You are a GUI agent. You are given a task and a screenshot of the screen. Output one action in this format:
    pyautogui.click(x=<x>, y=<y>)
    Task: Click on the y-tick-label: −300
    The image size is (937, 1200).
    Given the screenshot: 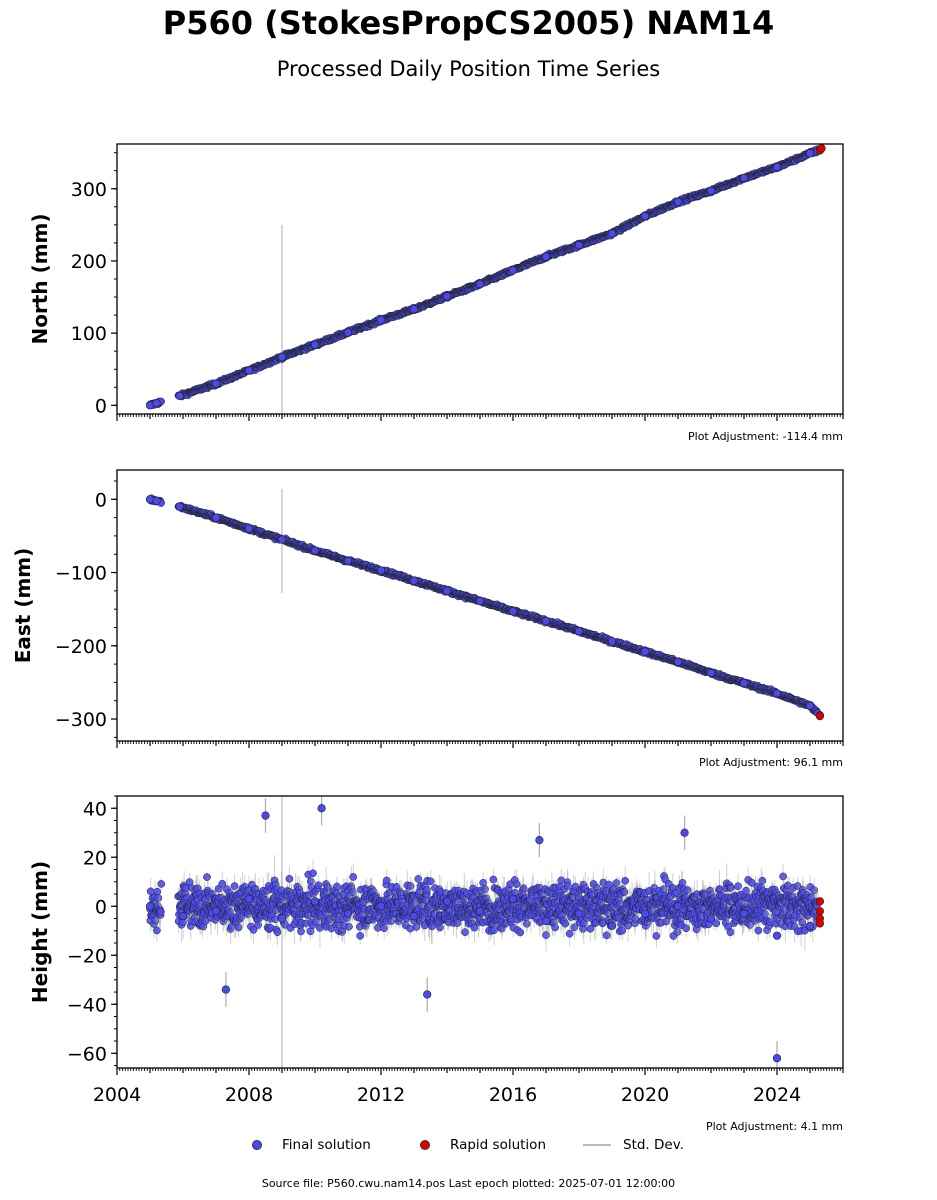 What is the action you would take?
    pyautogui.click(x=81, y=720)
    